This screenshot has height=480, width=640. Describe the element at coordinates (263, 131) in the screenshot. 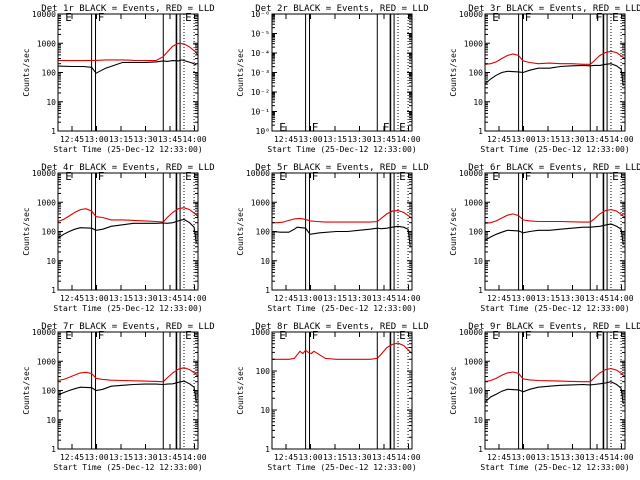

I see `y-tick-label: 10⁰` at that location.